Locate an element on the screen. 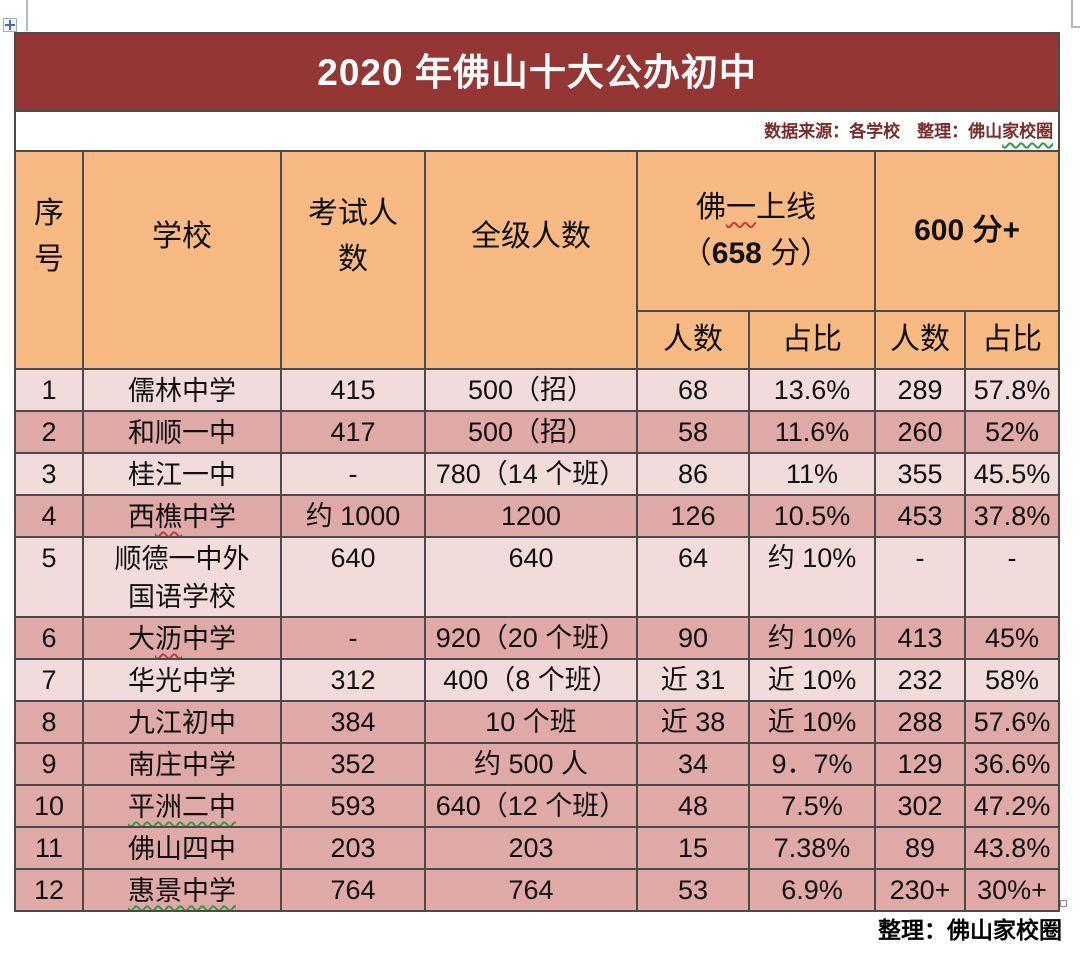 Image resolution: width=1080 pixels, height=978 pixels. cell-foshan-one-ratio: 10.5% is located at coordinates (812, 516).